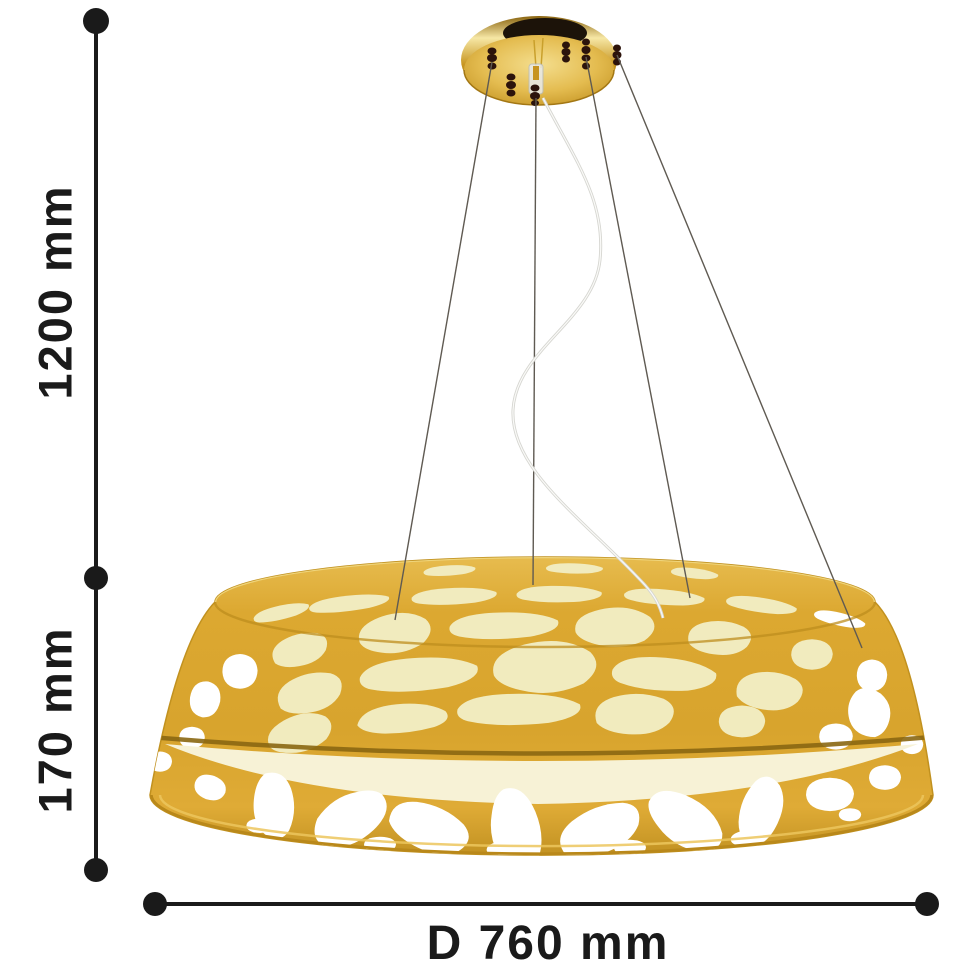  I want to click on shade-transition-shadow, so click(541, 745).